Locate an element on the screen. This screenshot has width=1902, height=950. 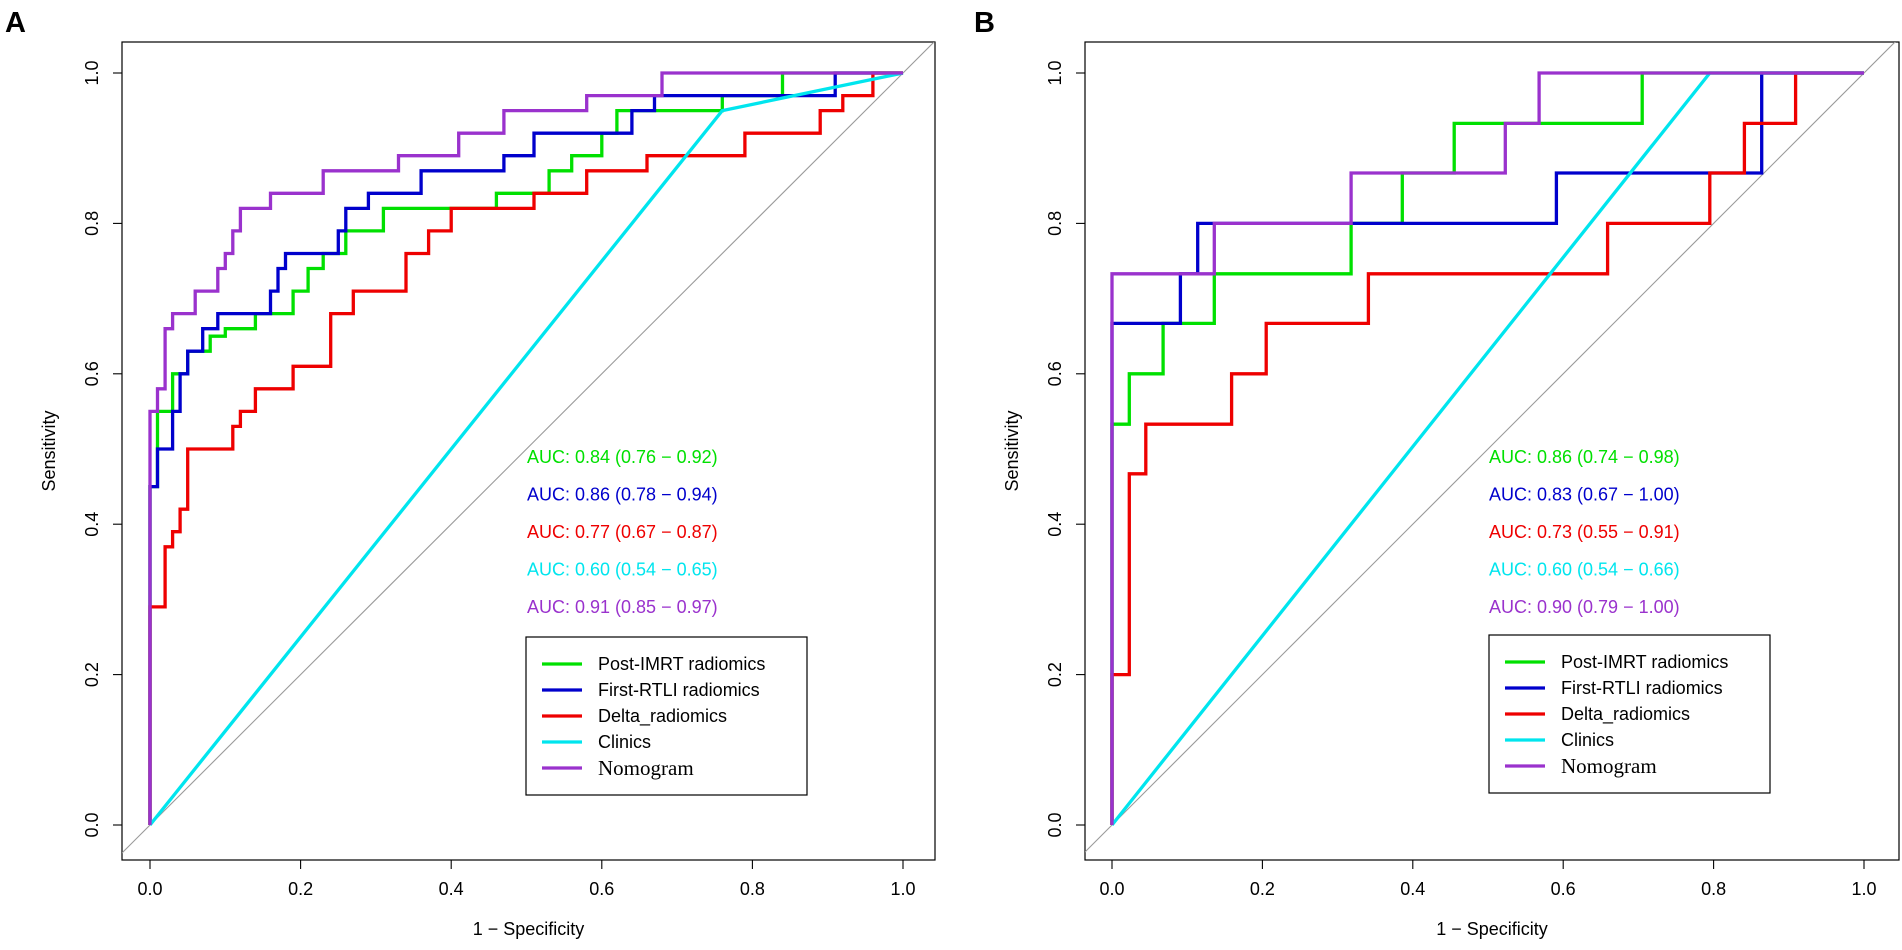
auc-annotation: AUC: 0.90 (0.79 − 1.00) is located at coordinates (1584, 607).